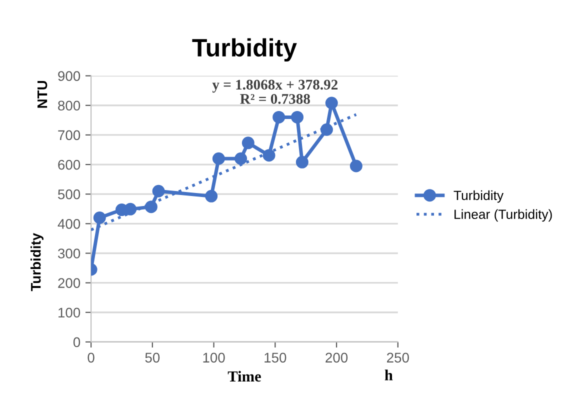  I want to click on chart-title: Turbidity, so click(244, 50).